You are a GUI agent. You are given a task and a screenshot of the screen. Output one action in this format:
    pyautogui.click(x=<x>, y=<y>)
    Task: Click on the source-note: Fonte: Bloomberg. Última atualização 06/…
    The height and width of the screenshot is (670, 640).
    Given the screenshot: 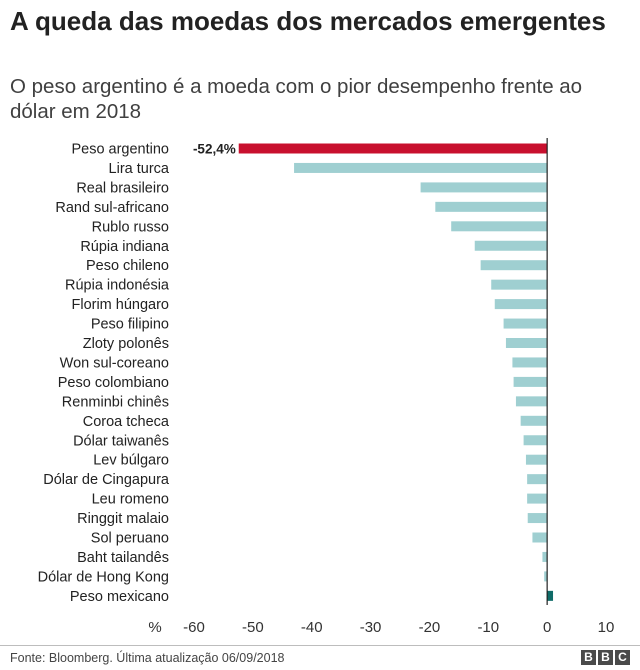 What is the action you would take?
    pyautogui.click(x=147, y=658)
    